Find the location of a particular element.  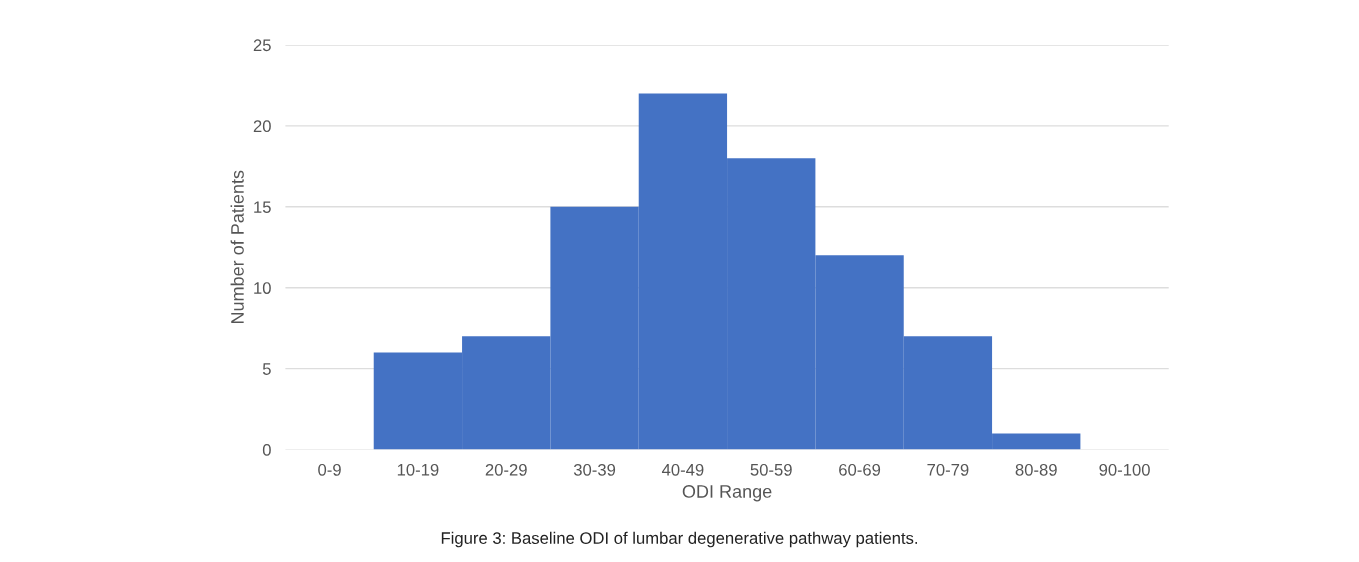

x-tick-label: 60-69 is located at coordinates (860, 469).